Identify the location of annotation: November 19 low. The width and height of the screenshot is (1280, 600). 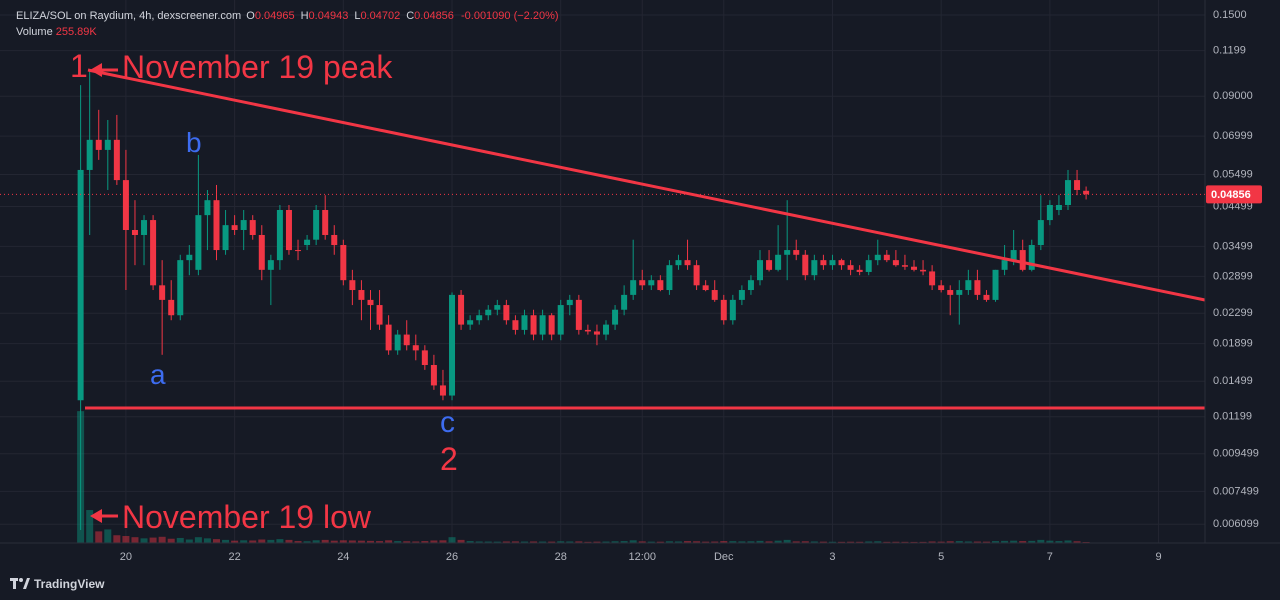
(247, 517).